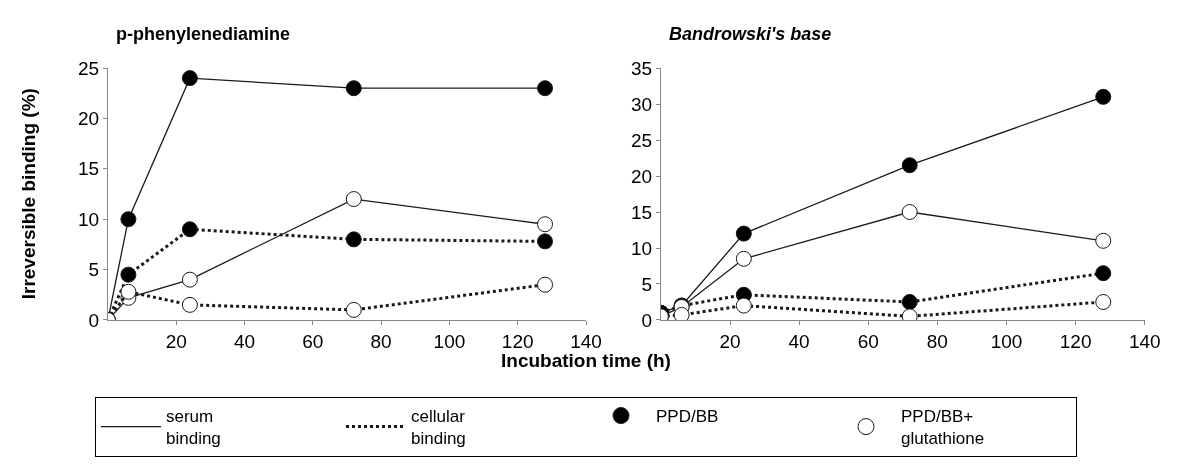  I want to click on text: serum binding, so click(193, 428).